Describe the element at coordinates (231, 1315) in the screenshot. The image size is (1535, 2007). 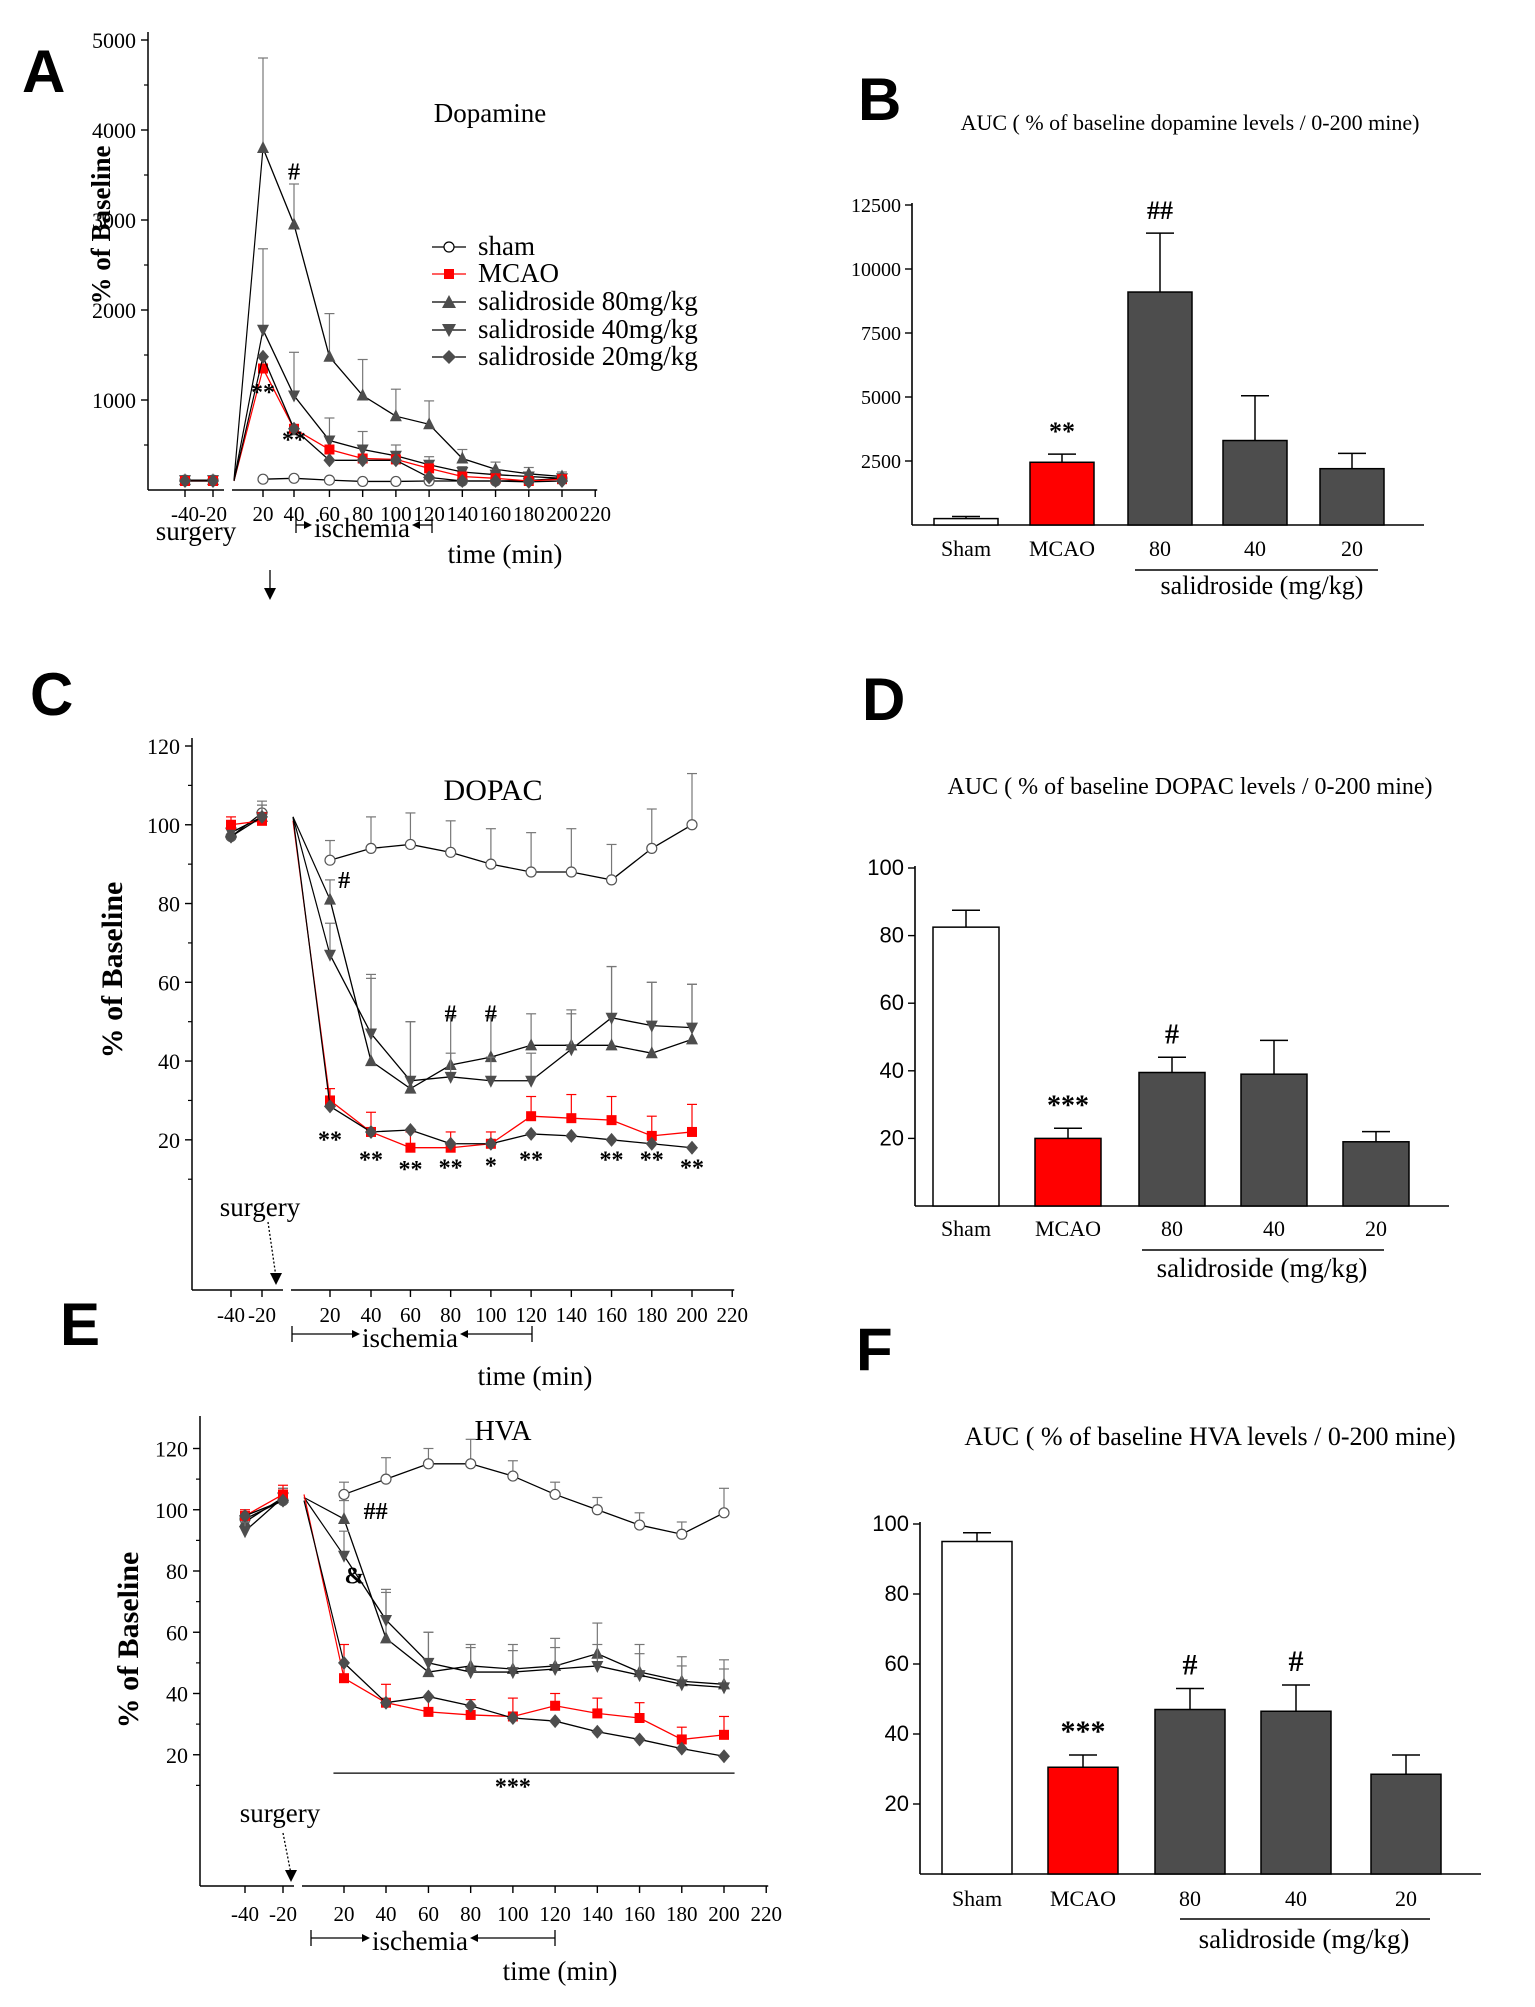
I see `x-tick-label-40: -40` at that location.